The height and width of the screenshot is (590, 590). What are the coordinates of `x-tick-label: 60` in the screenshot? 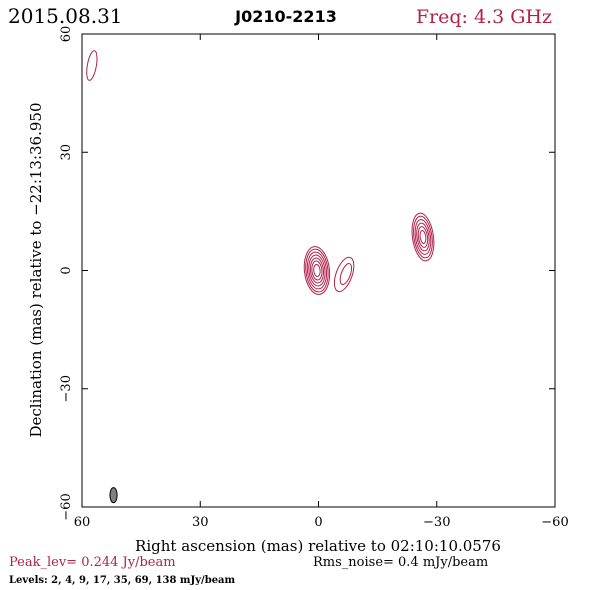 It's located at (82, 522).